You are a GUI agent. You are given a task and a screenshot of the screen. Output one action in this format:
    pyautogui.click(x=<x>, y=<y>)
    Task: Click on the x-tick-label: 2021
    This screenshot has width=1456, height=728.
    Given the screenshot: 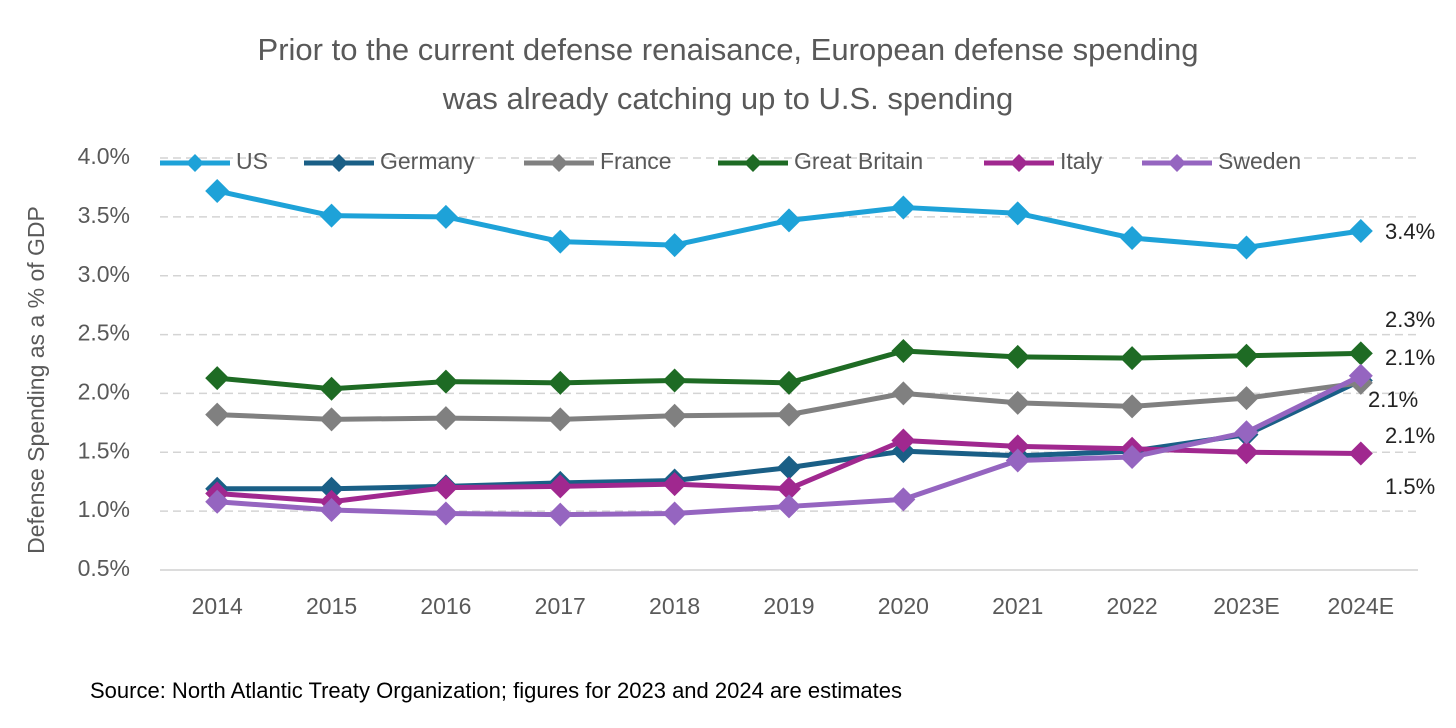 What is the action you would take?
    pyautogui.click(x=1017, y=606)
    